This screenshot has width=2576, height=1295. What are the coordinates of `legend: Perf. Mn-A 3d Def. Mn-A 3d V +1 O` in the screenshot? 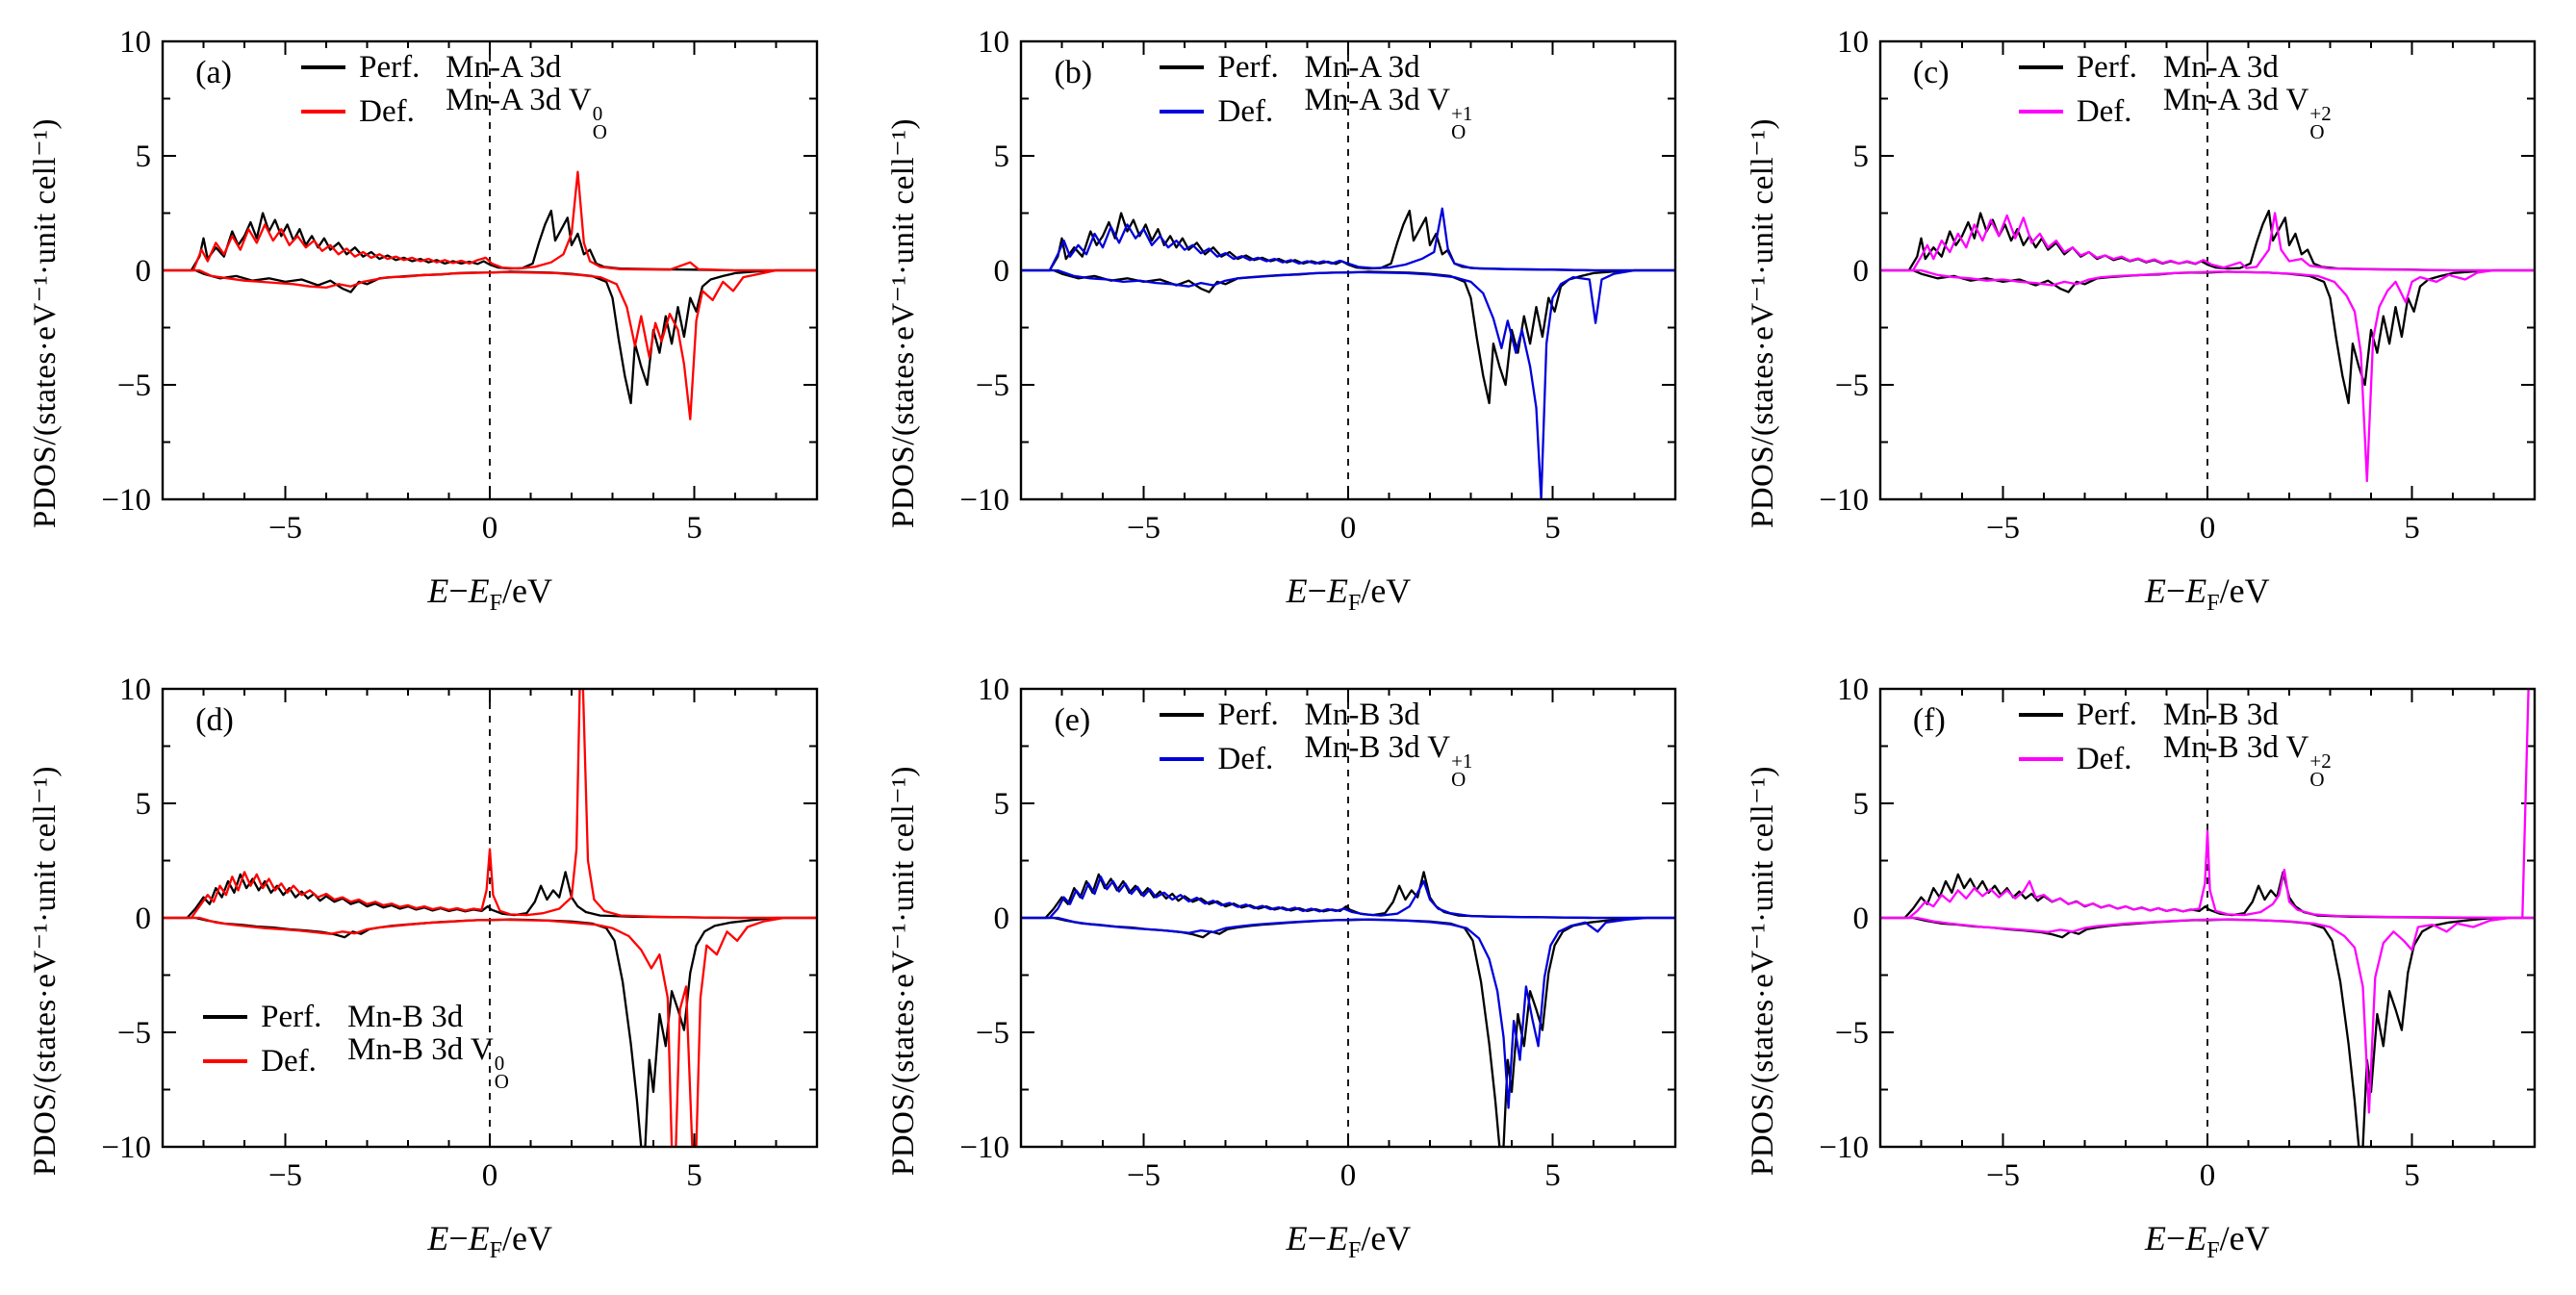 It's located at (1316, 93).